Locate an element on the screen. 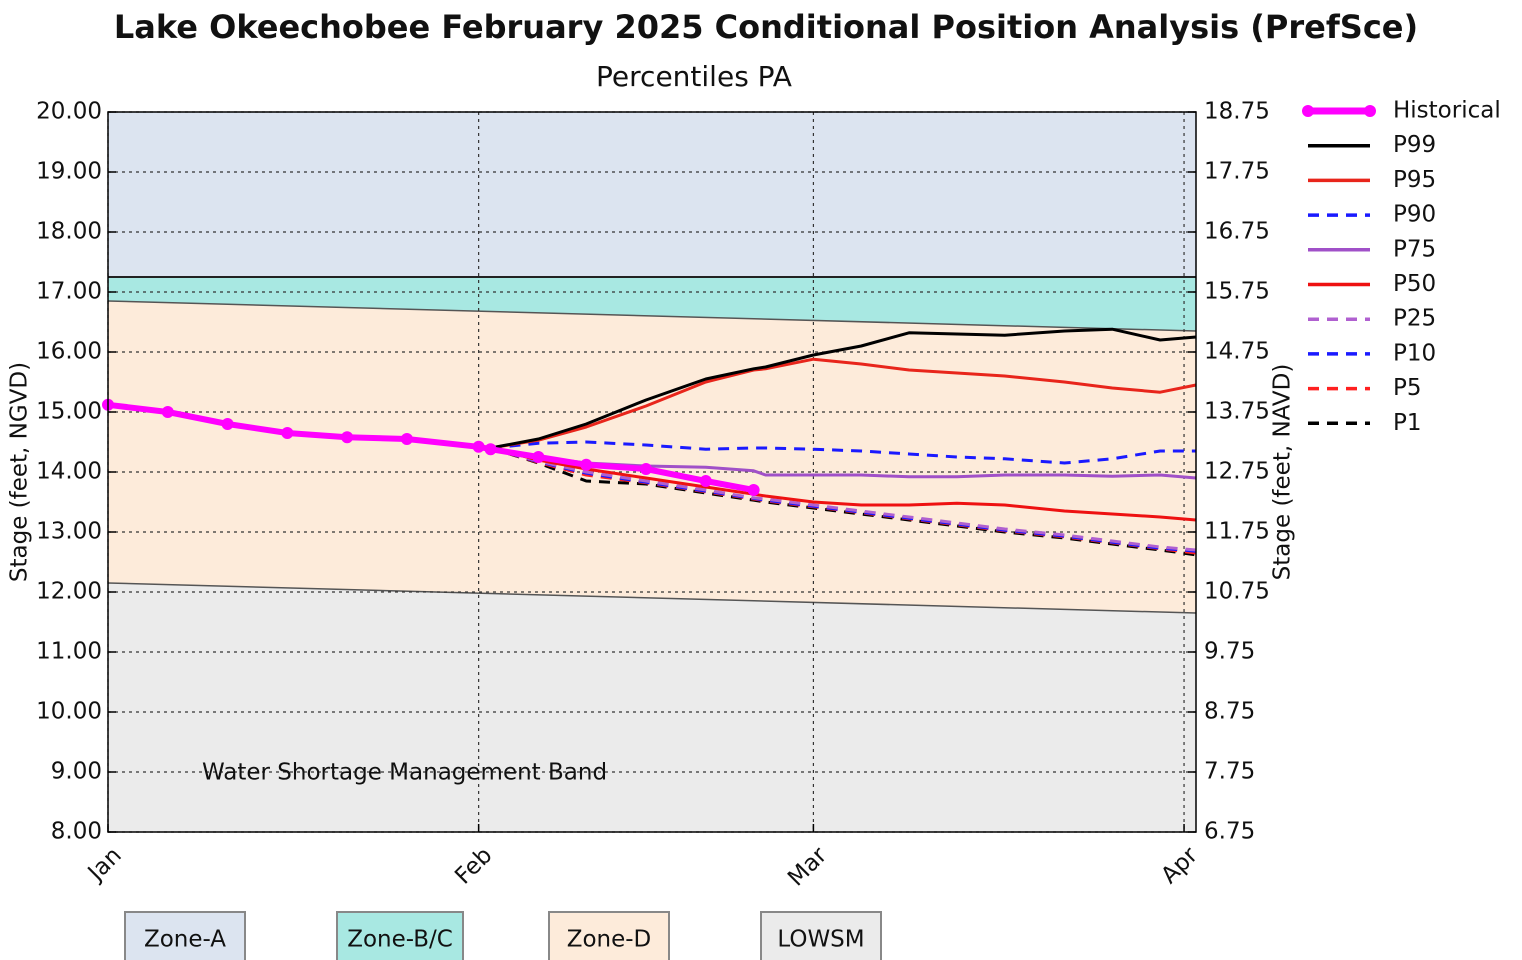 The height and width of the screenshot is (960, 1522). y-tick-label: 16.00 is located at coordinates (69, 352).